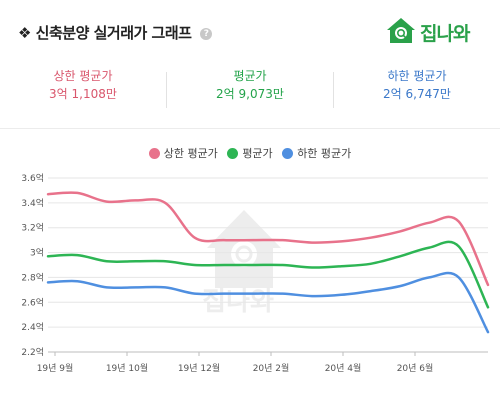 The width and height of the screenshot is (500, 405). I want to click on section-divider, so click(250, 128).